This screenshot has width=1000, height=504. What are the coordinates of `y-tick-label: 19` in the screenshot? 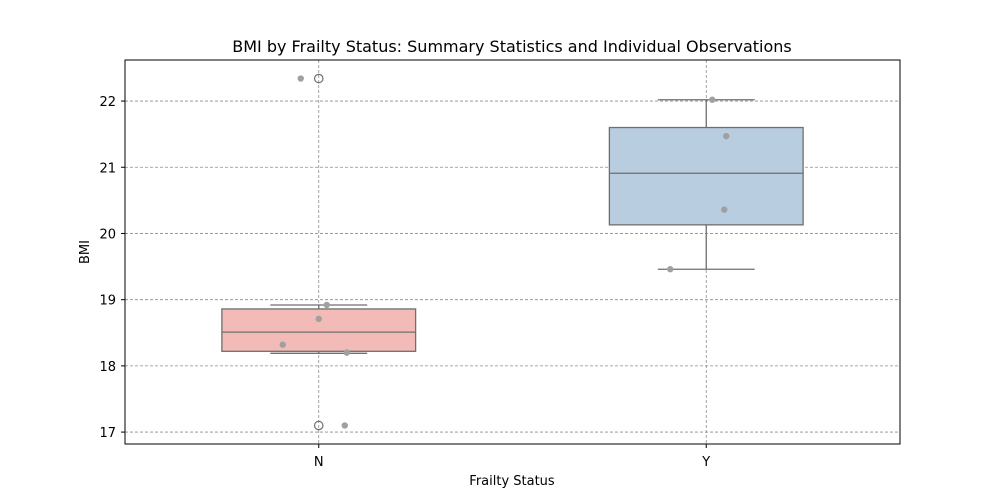 It's located at (107, 301).